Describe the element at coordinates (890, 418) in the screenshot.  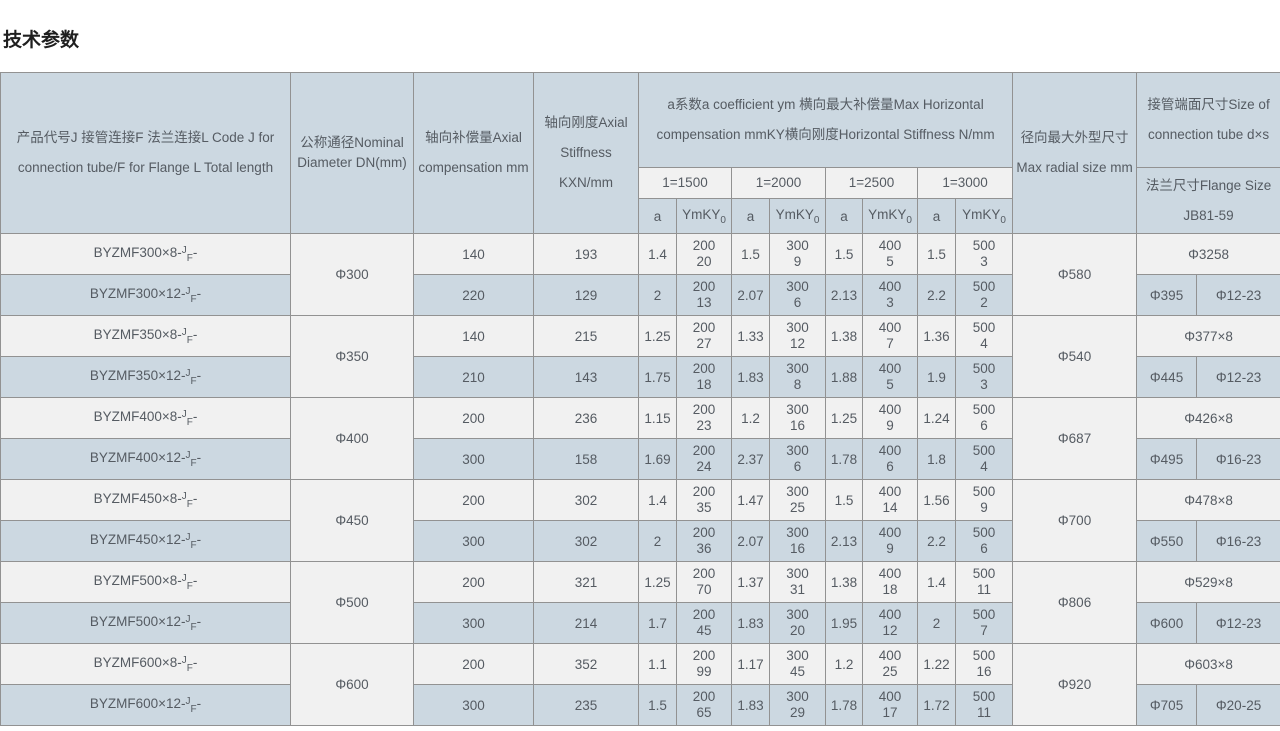
I see `ym-value-cell: 400 9` at that location.